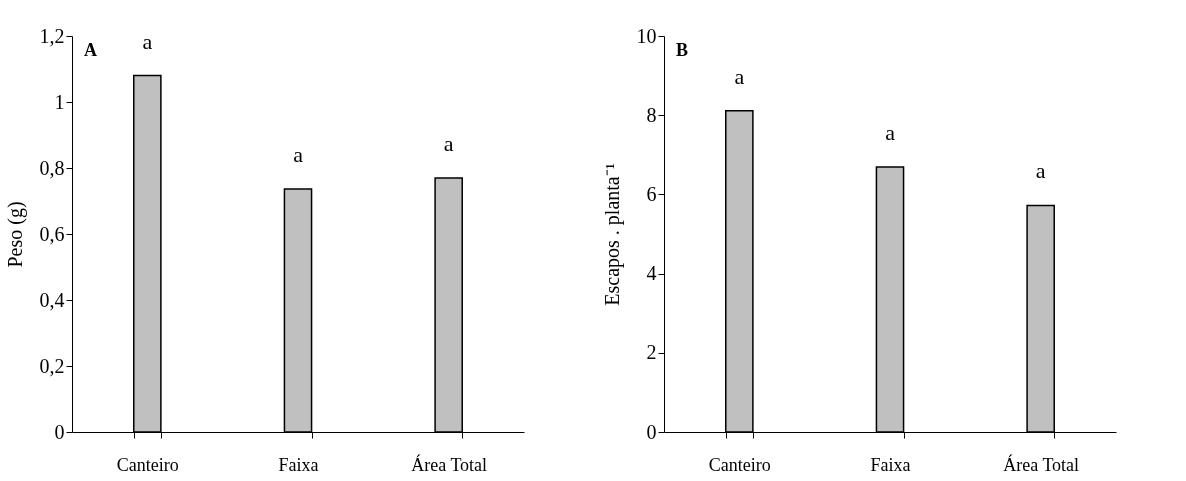  Describe the element at coordinates (651, 273) in the screenshot. I see `y-tick-label: 4` at that location.